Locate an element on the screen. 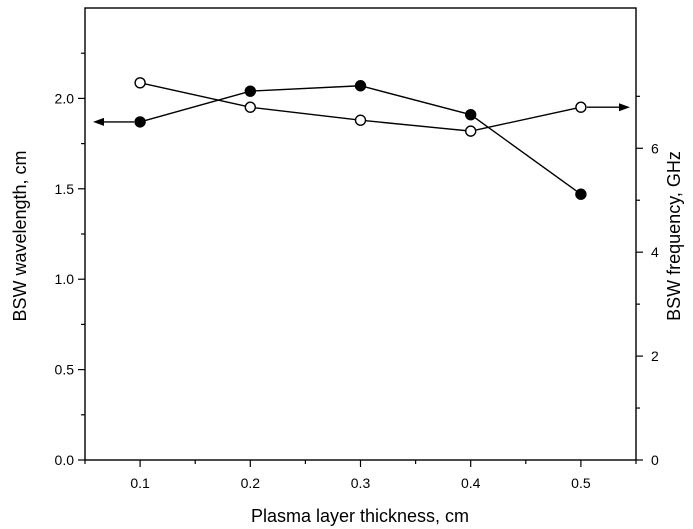 This screenshot has height=529, width=693. x-tick-label: 0.5 is located at coordinates (581, 483).